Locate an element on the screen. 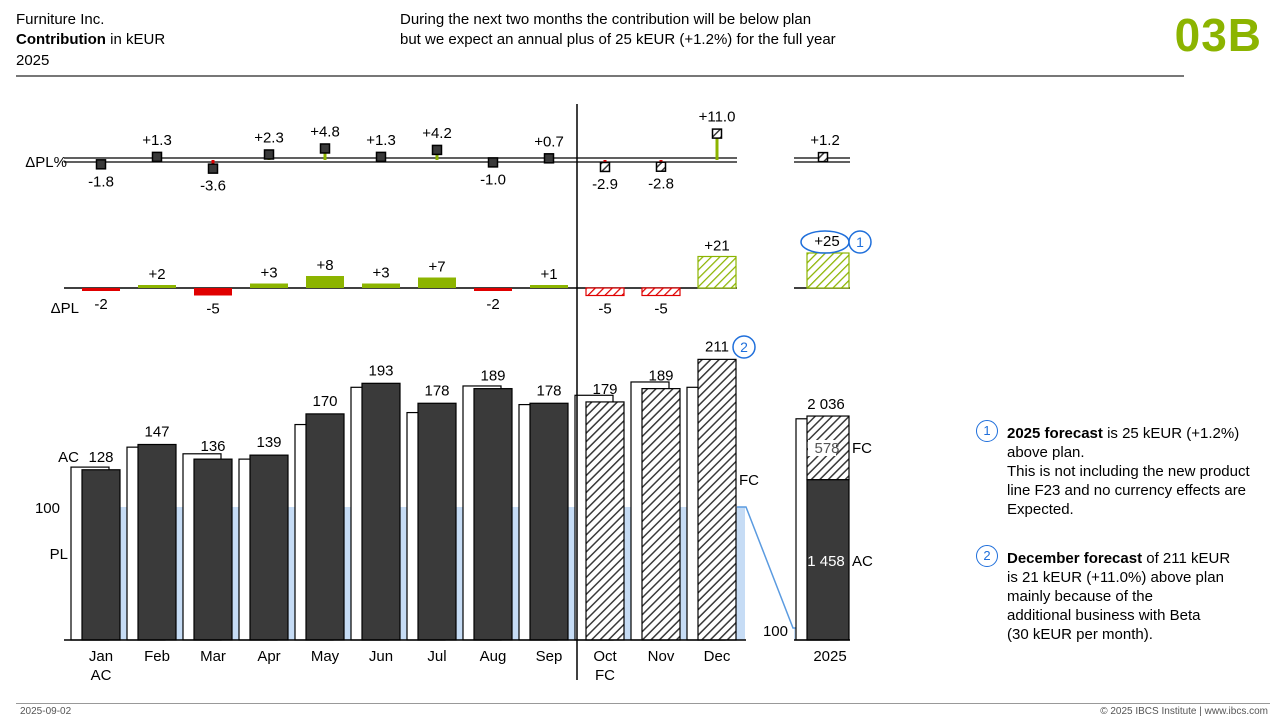 Image resolution: width=1280 pixels, height=720 pixels. total-plan-index-label: 100 is located at coordinates (775, 631).